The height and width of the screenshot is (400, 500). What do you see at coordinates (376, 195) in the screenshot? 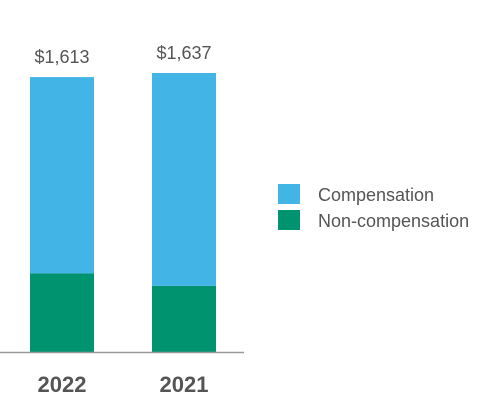
I see `legend-label-compensation: Compensation` at bounding box center [376, 195].